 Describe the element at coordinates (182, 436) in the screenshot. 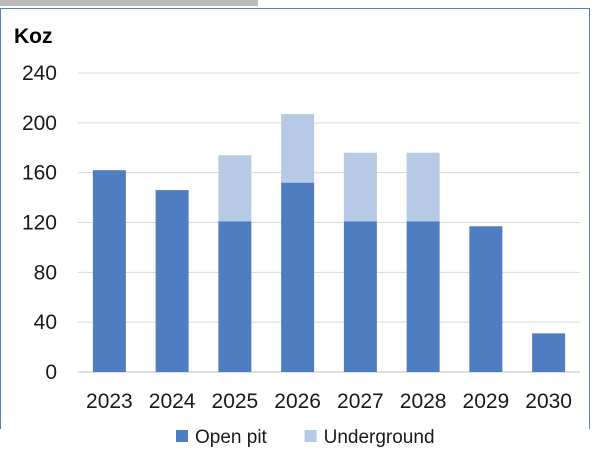

I see `legend-swatch-open-pit` at that location.